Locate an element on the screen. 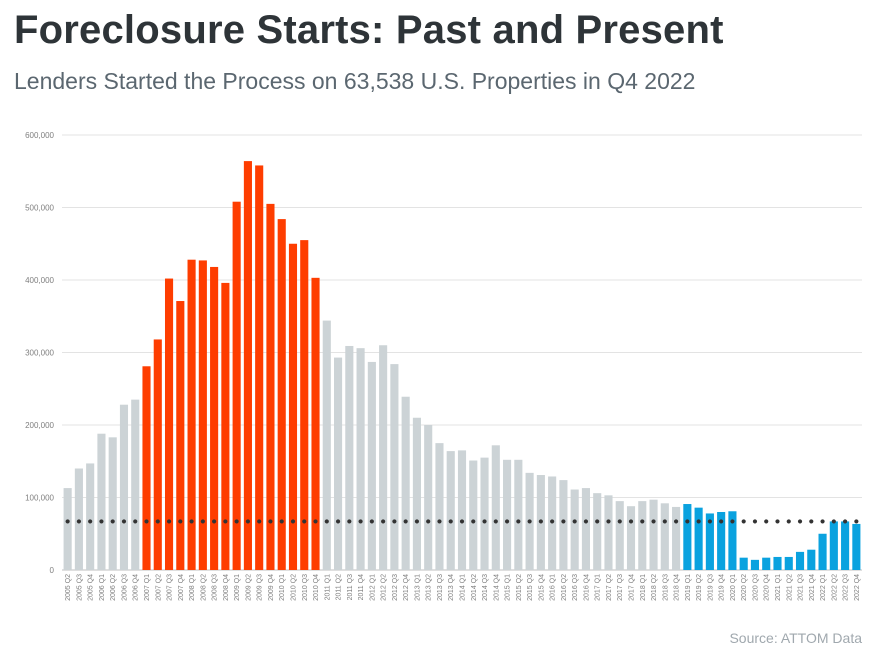 The height and width of the screenshot is (664, 870). x-tick-label: 2011 Q3 is located at coordinates (350, 587).